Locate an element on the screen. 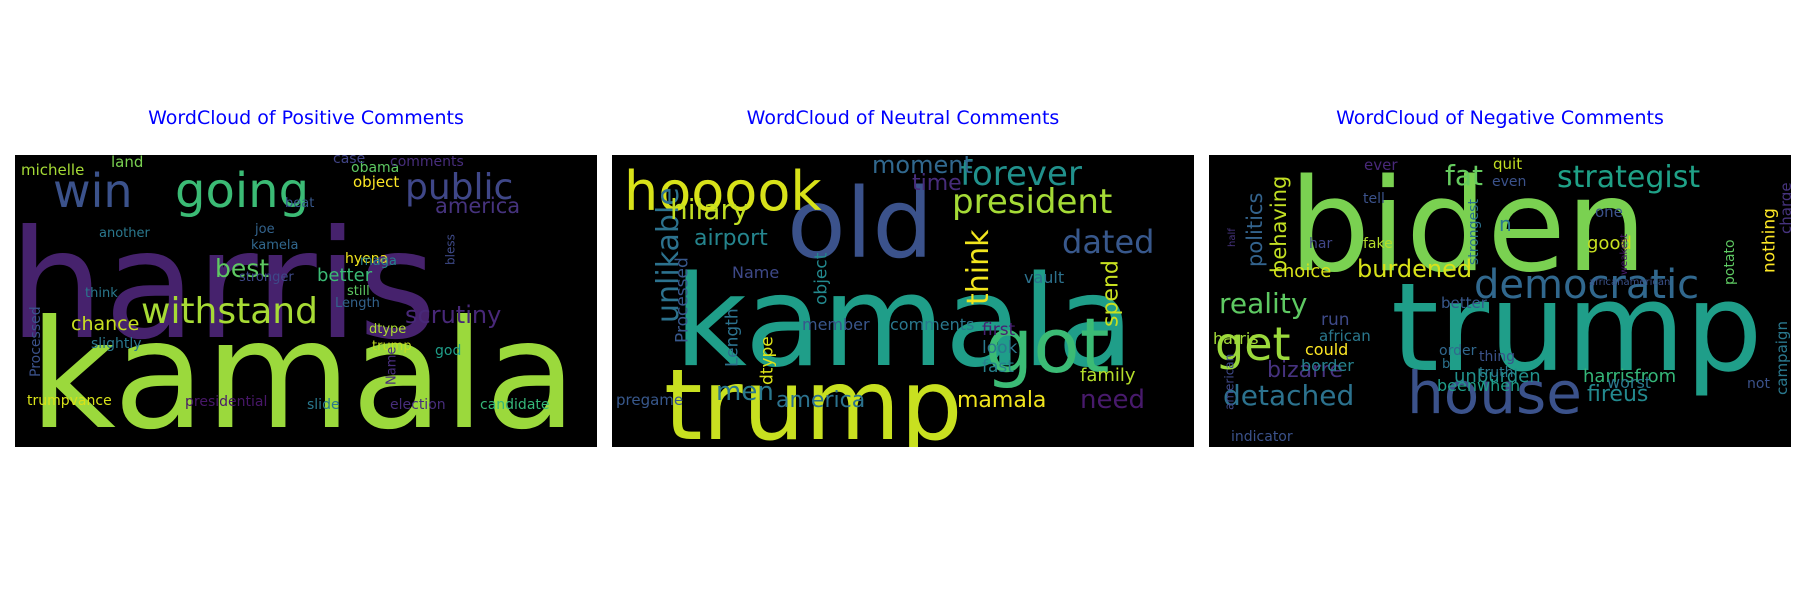  wordcloud-word-win: win is located at coordinates (93, 191).